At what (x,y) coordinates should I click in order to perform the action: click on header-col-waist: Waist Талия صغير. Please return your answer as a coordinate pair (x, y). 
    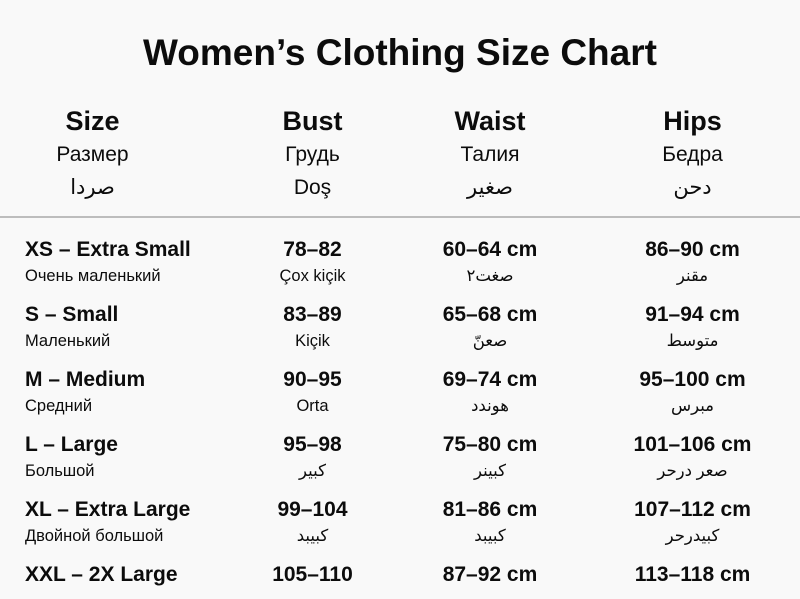
    Looking at the image, I should click on (490, 154).